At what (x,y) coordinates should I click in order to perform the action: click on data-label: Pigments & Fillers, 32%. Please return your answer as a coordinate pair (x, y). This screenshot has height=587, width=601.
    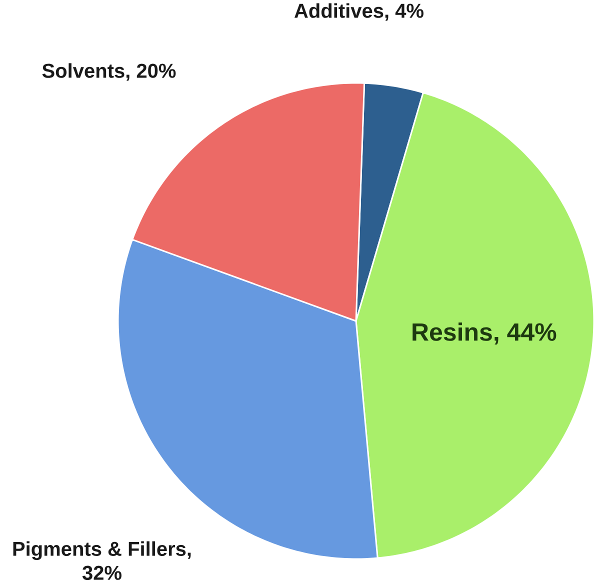
    Looking at the image, I should click on (102, 560).